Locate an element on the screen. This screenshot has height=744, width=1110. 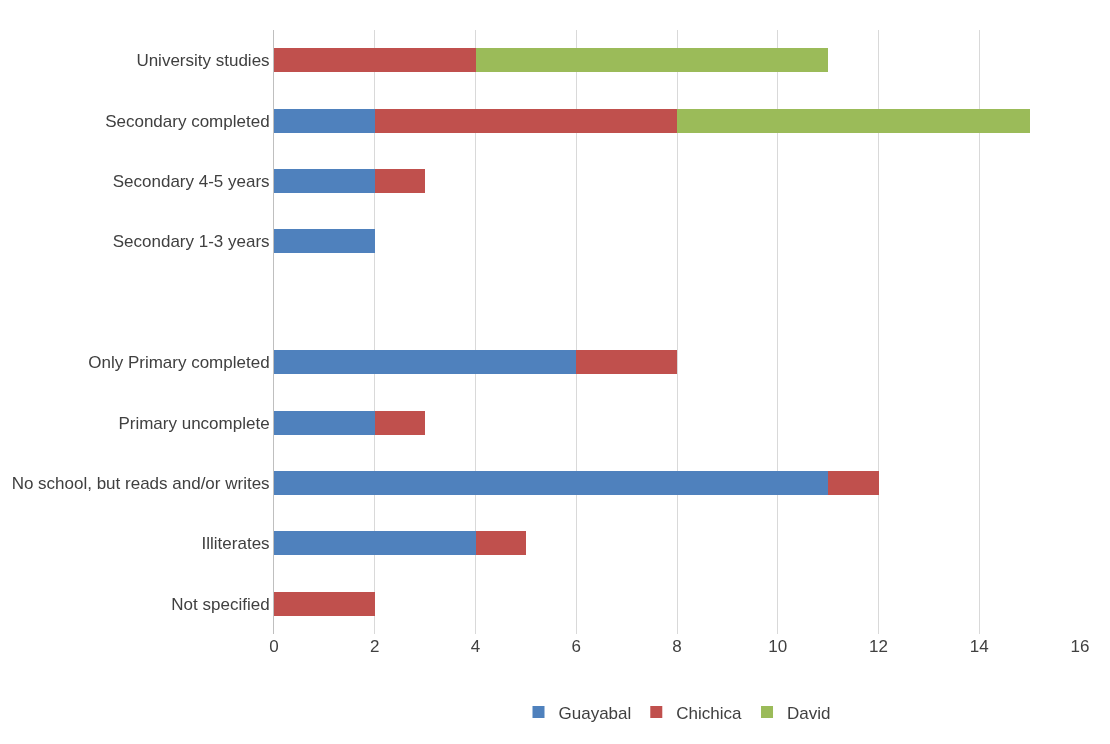
y-tick-label: Illiterates is located at coordinates (235, 544).